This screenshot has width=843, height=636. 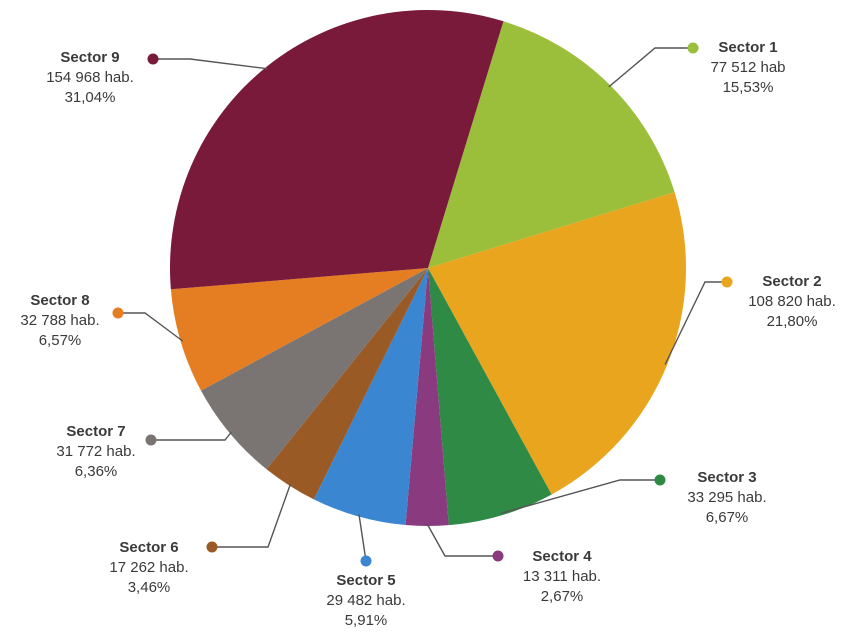 I want to click on slice-label-percent-sector-9: 31,04%, so click(x=90, y=97).